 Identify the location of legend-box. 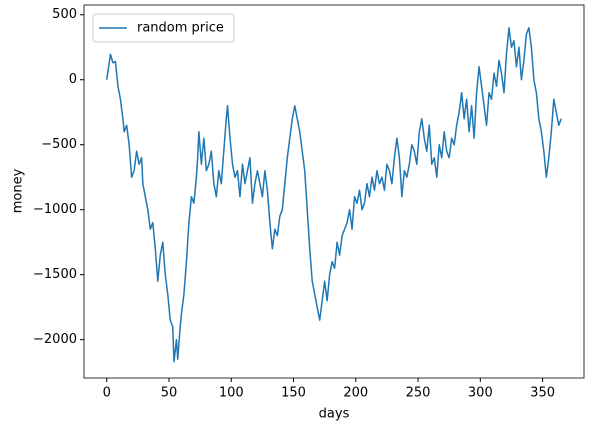
(163, 28).